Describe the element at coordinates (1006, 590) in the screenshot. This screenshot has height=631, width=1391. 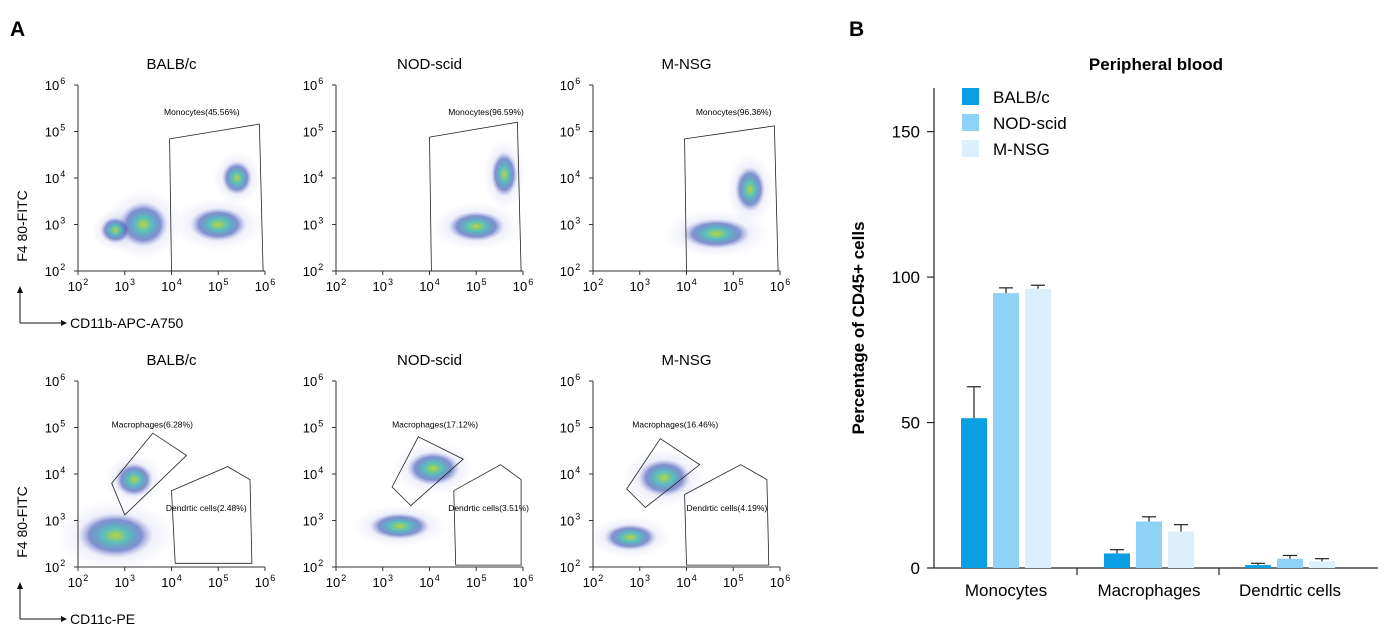
I see `bar-category-label: Monocytes` at that location.